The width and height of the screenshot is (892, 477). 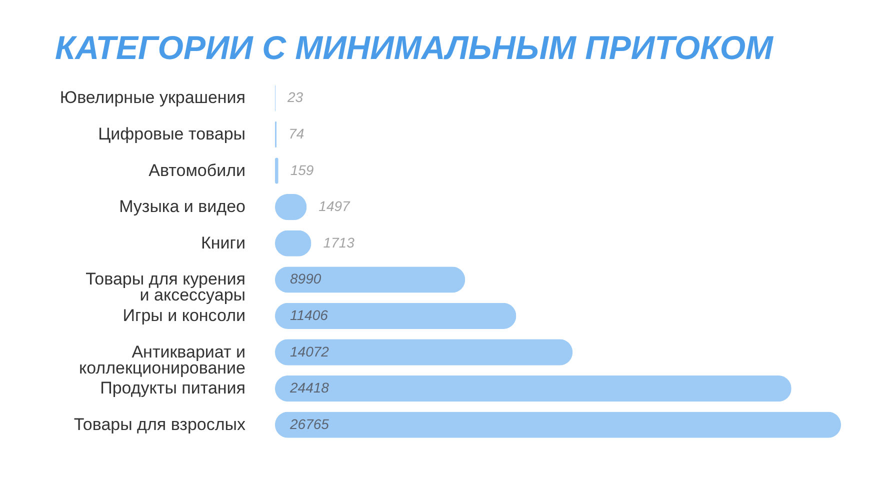 I want to click on y-tick-label: Цифровые товары, so click(x=172, y=134).